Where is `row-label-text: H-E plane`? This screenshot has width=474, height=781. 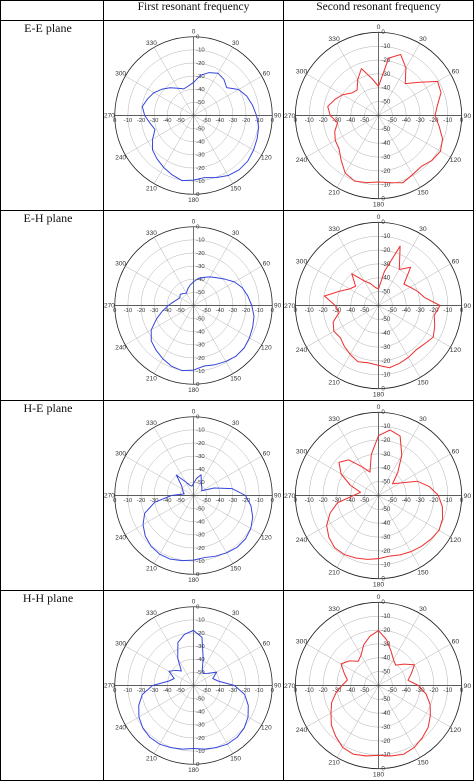
row-label-text: H-E plane is located at coordinates (48, 408).